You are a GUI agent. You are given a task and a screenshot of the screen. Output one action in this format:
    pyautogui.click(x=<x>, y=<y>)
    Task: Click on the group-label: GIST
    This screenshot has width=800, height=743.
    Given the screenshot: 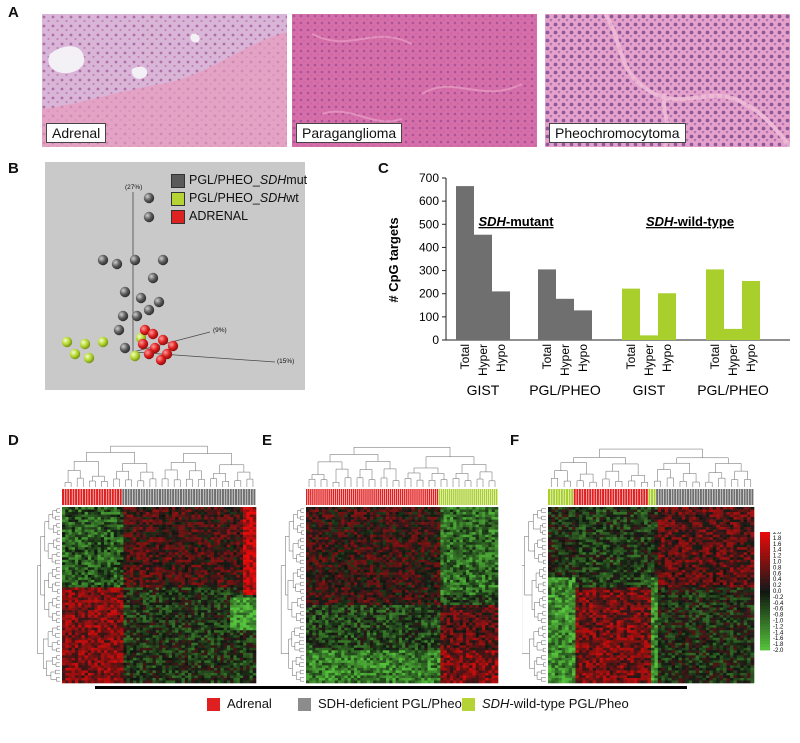 What is the action you would take?
    pyautogui.click(x=483, y=390)
    